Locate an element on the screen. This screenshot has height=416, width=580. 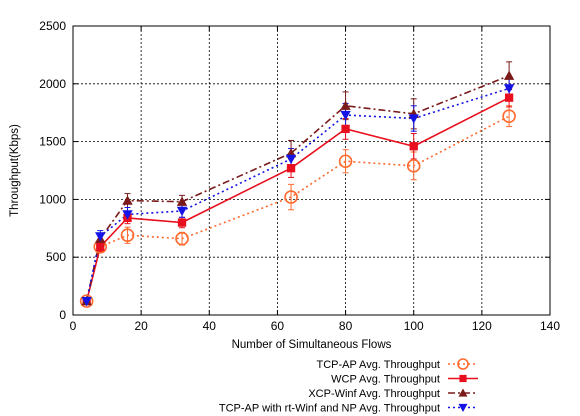
x-axis-label: Number of Simultaneous Flows is located at coordinates (312, 345).